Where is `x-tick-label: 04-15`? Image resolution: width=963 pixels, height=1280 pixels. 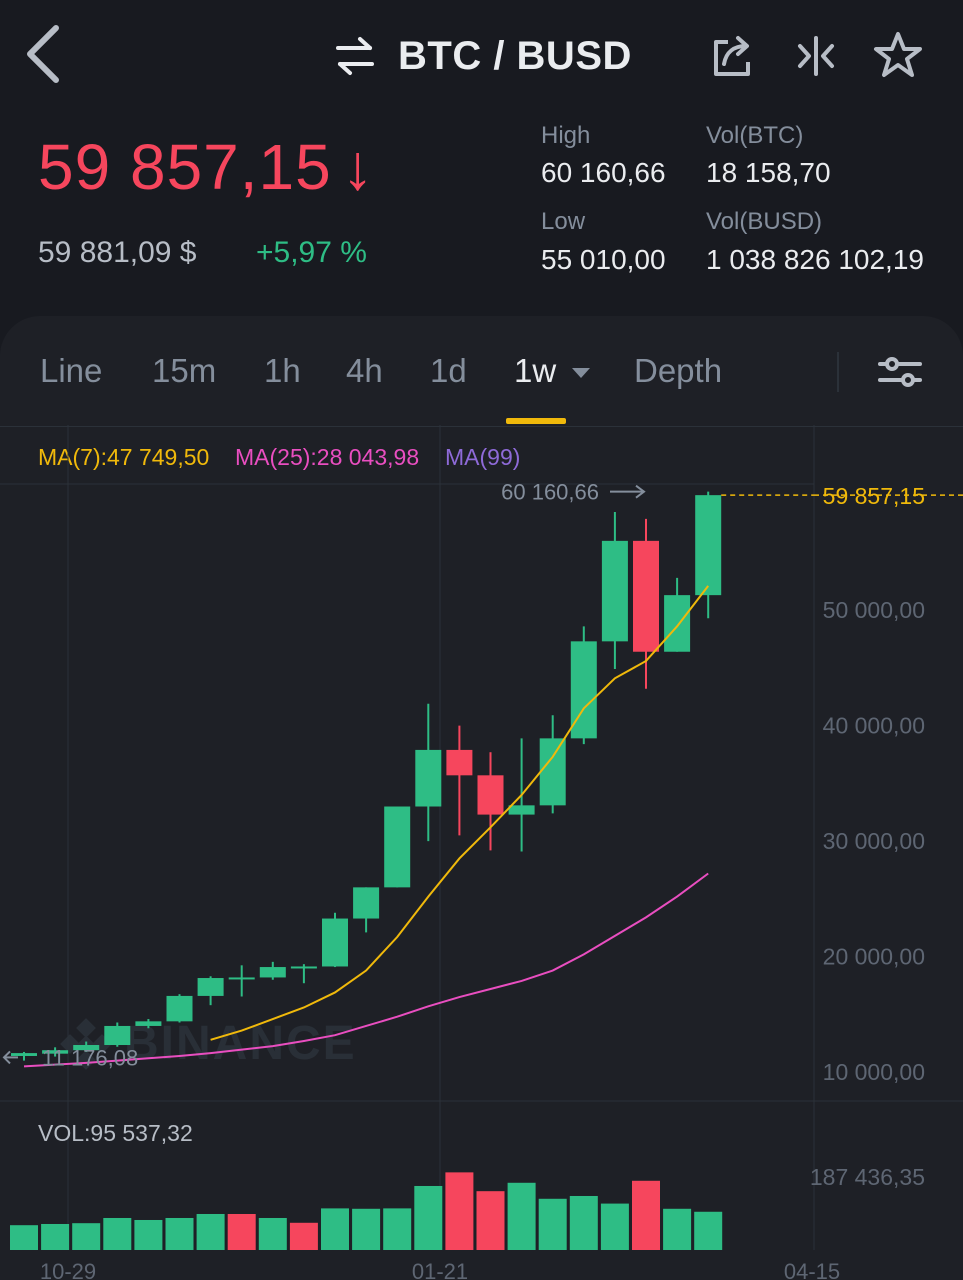
x-tick-label: 04-15 is located at coordinates (812, 1269).